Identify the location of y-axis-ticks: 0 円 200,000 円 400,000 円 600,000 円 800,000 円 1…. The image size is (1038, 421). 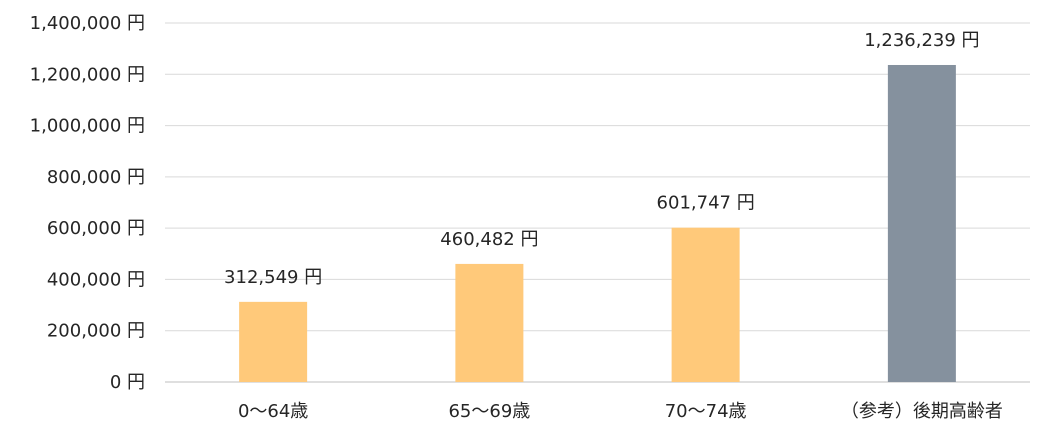
(87, 203).